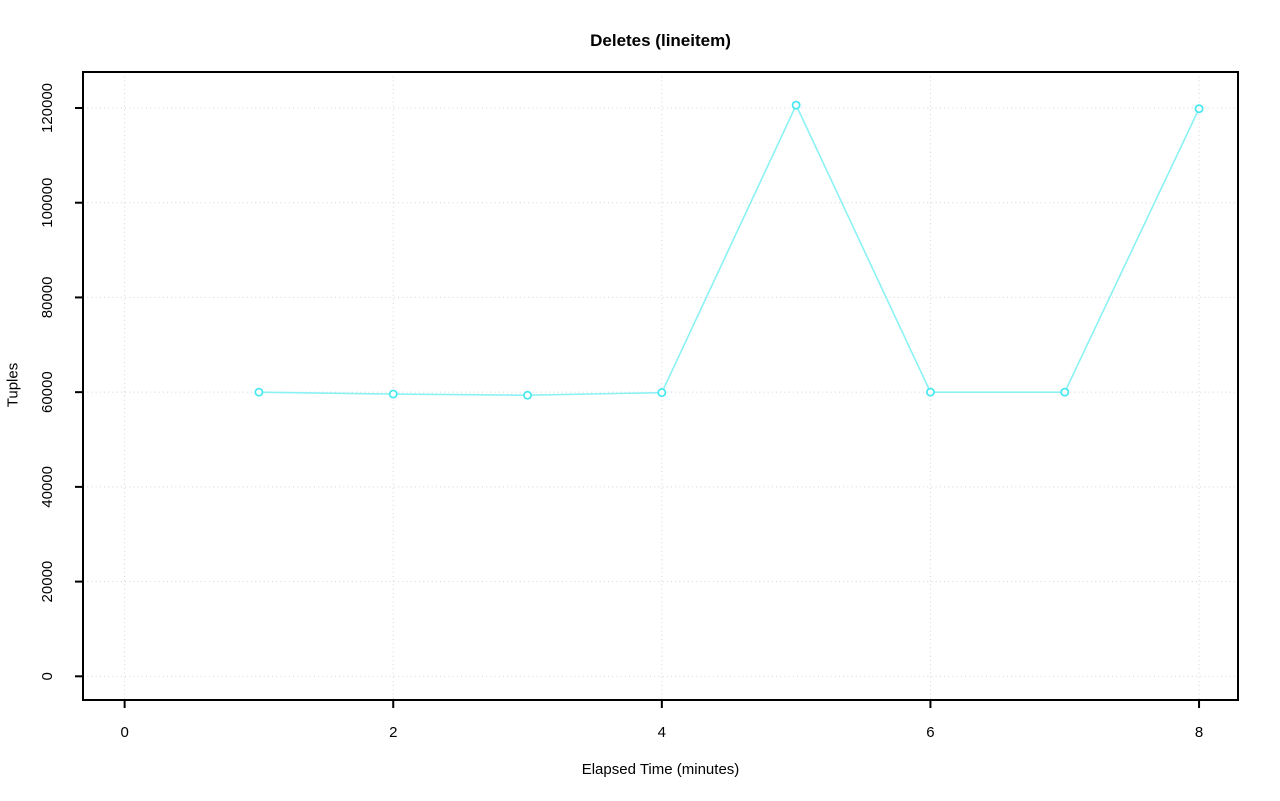 The height and width of the screenshot is (801, 1280). What do you see at coordinates (47, 392) in the screenshot?
I see `y-tick-label: 60000` at bounding box center [47, 392].